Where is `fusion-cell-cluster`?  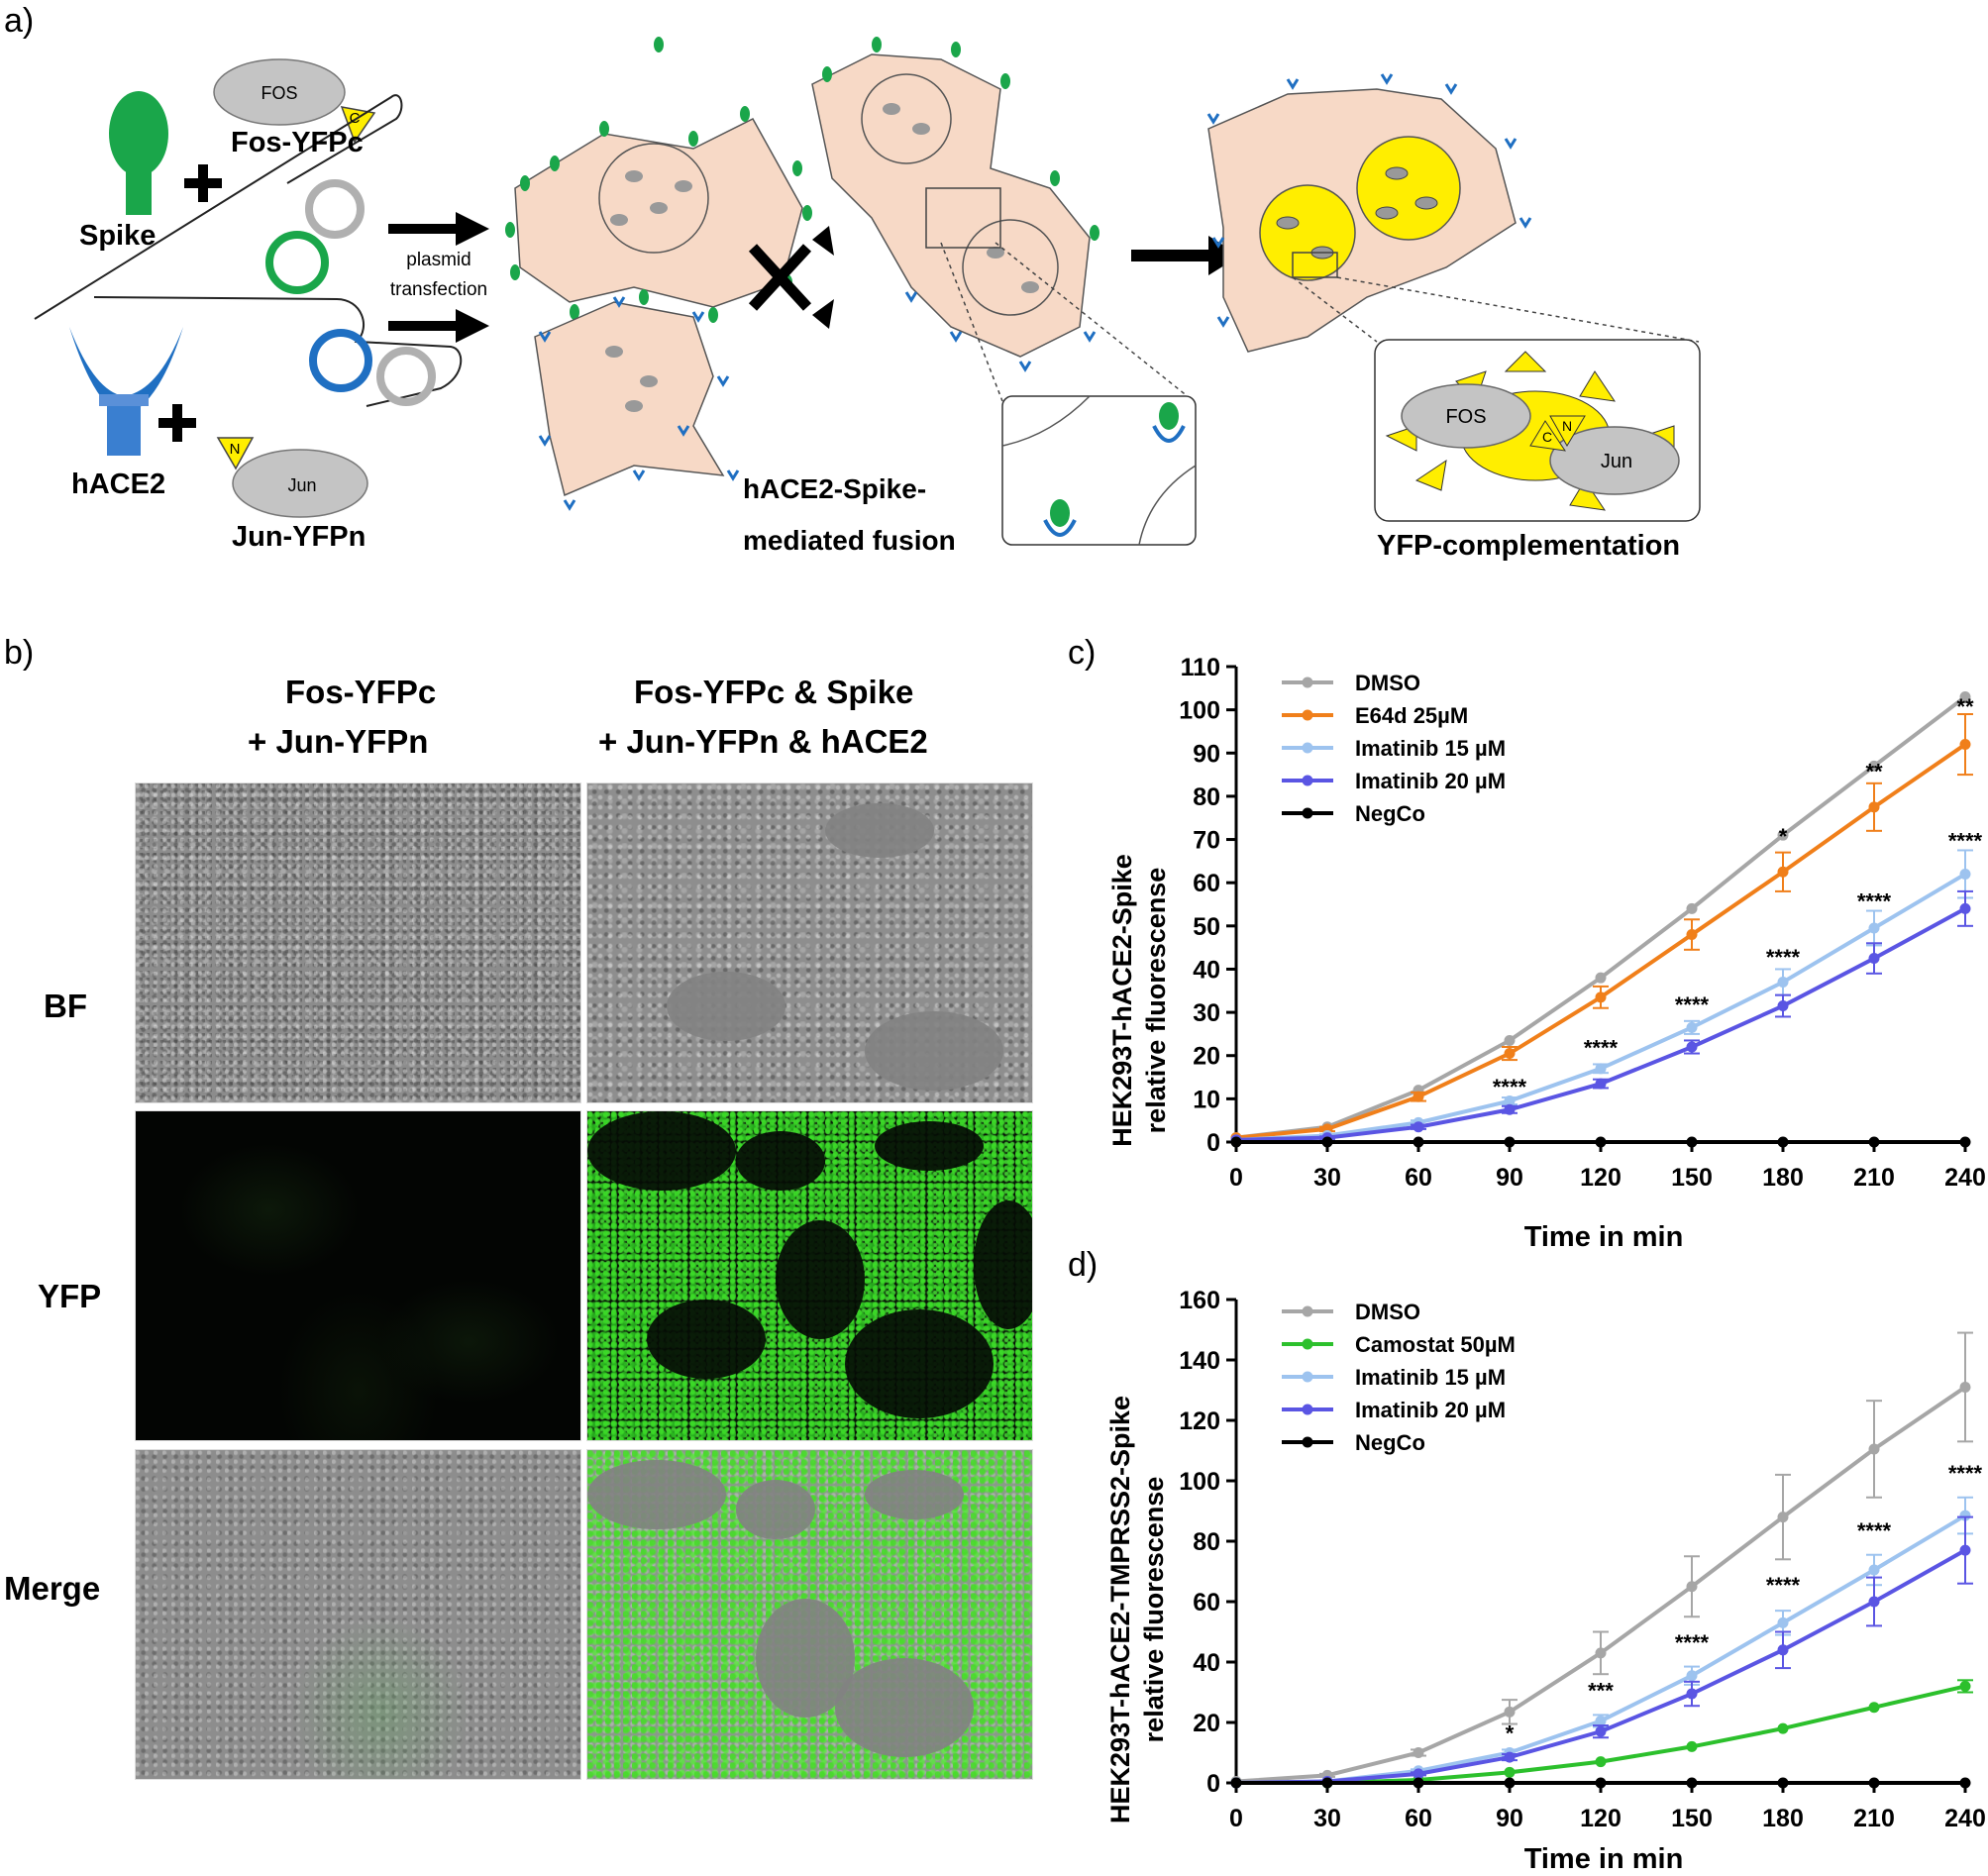 fusion-cell-cluster is located at coordinates (951, 205).